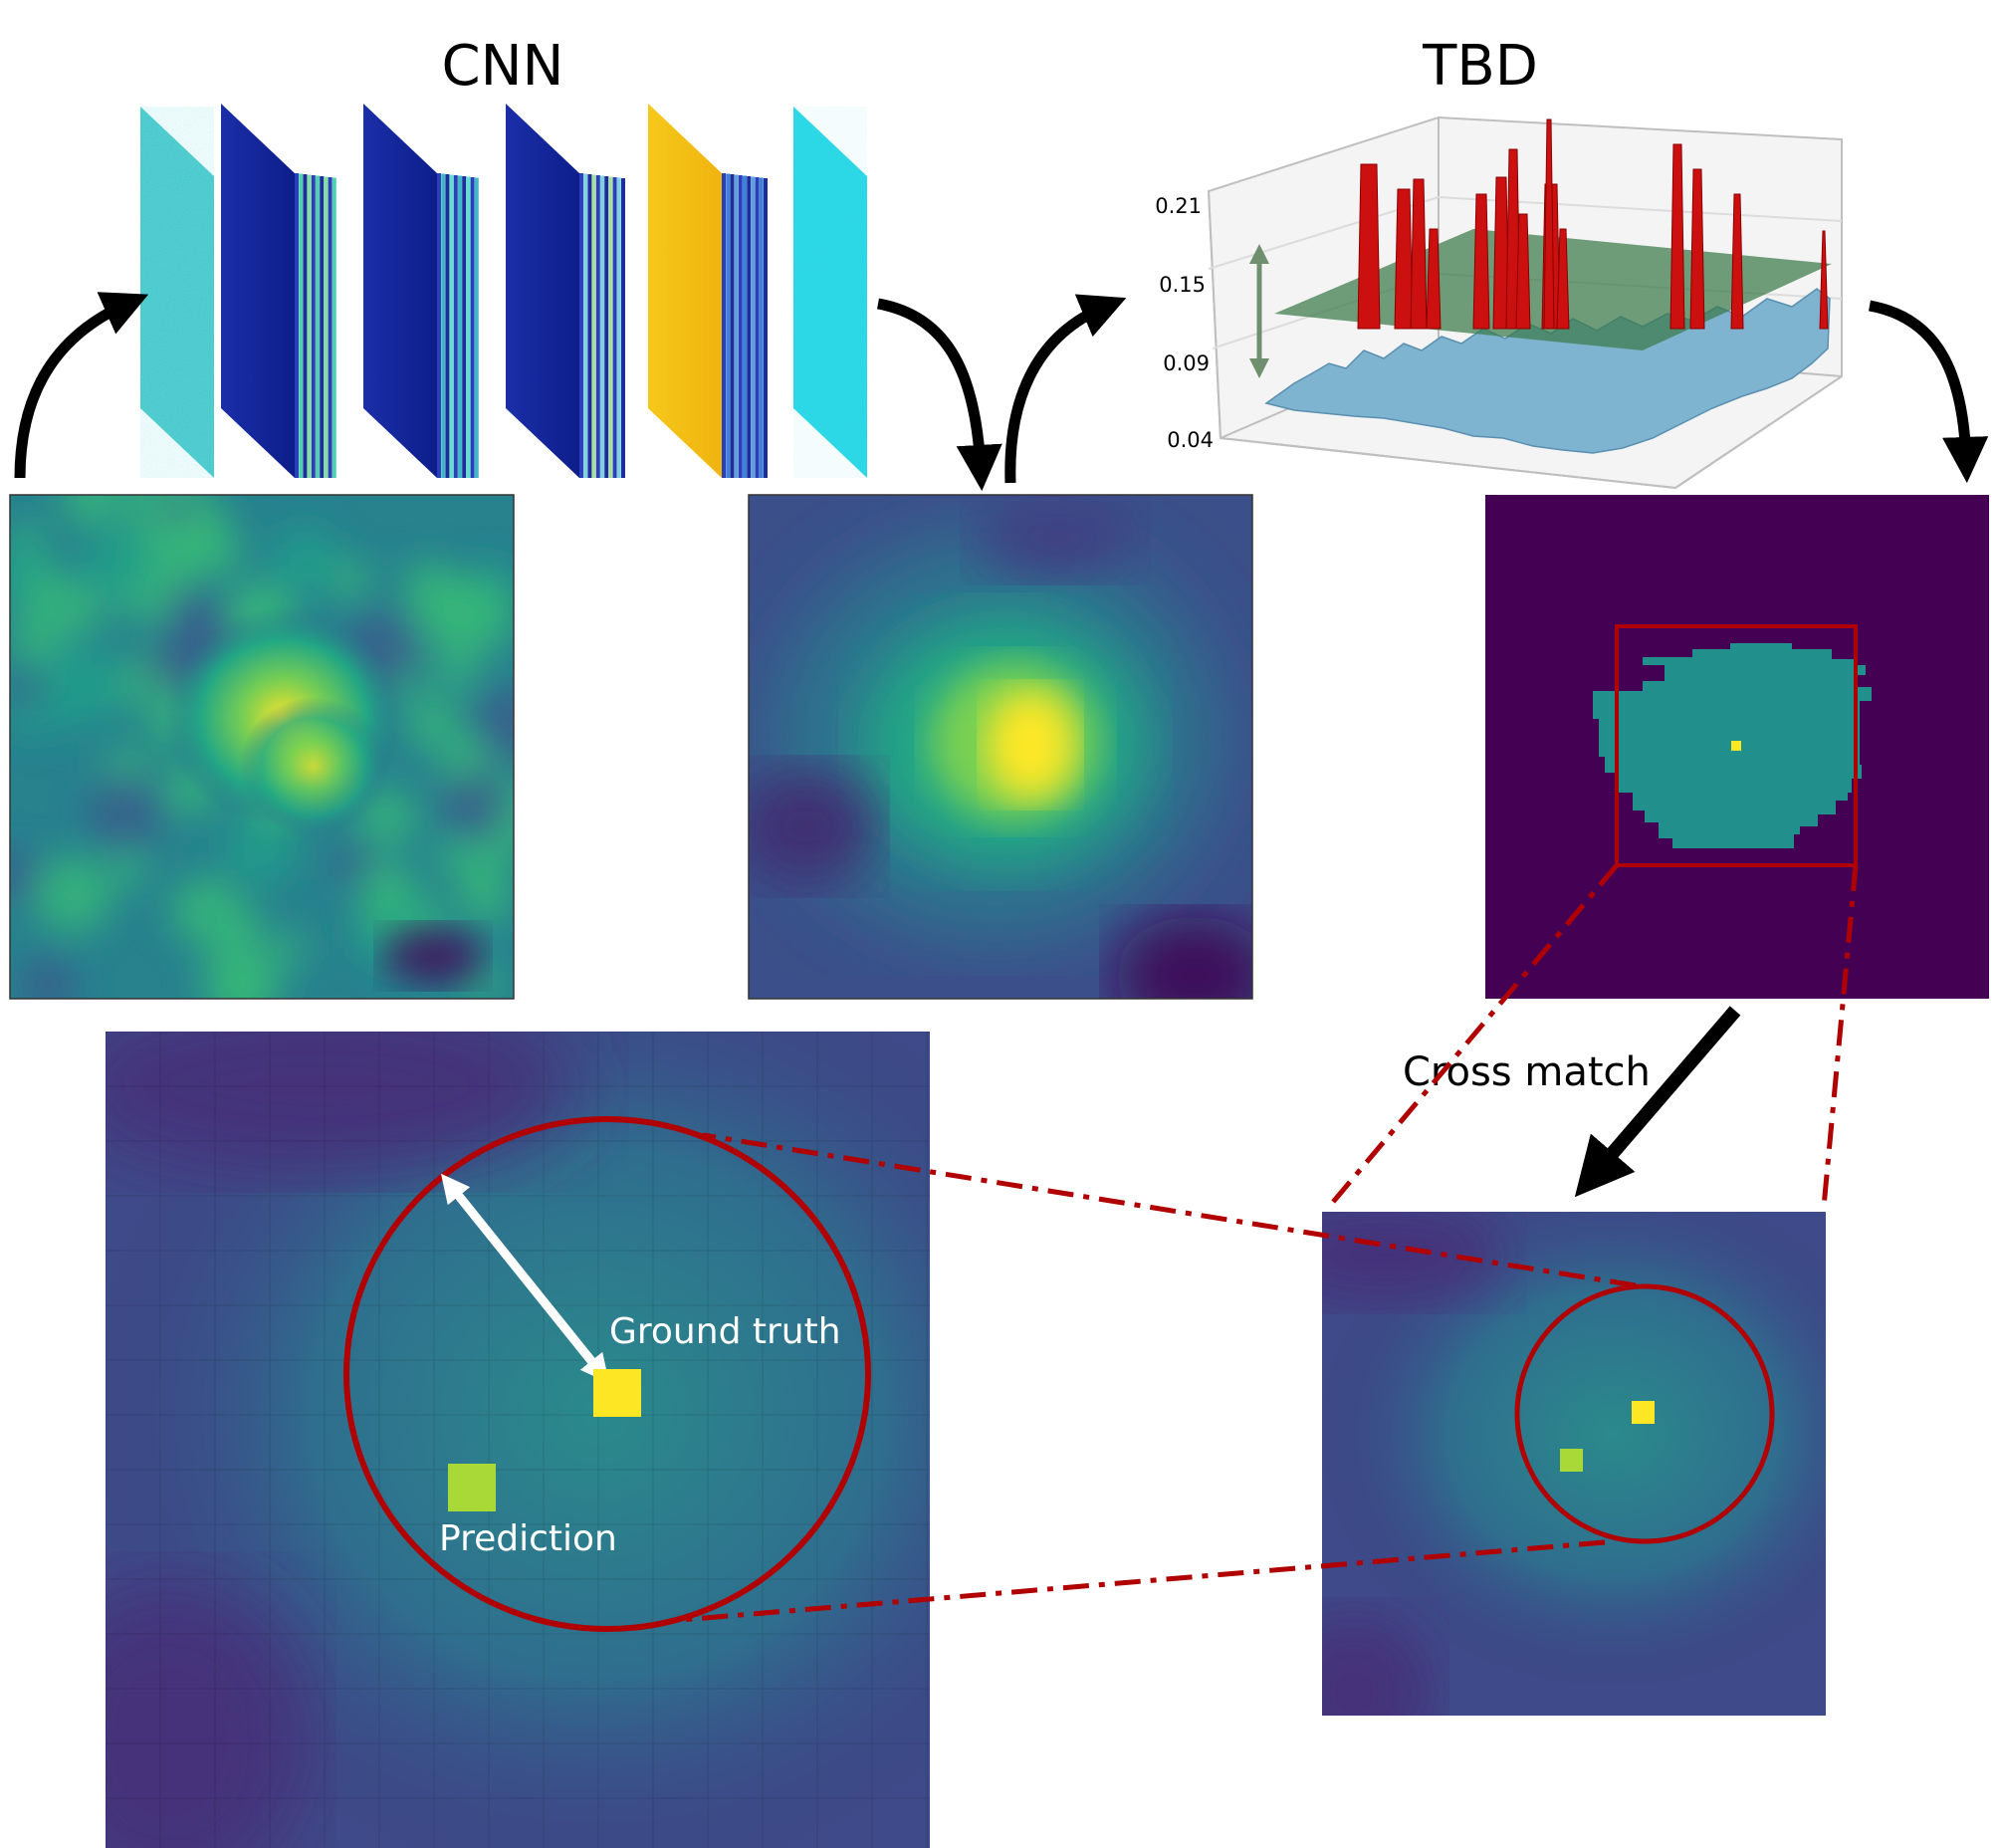  What do you see at coordinates (1657, 1102) in the screenshot?
I see `cross-match-arrow` at bounding box center [1657, 1102].